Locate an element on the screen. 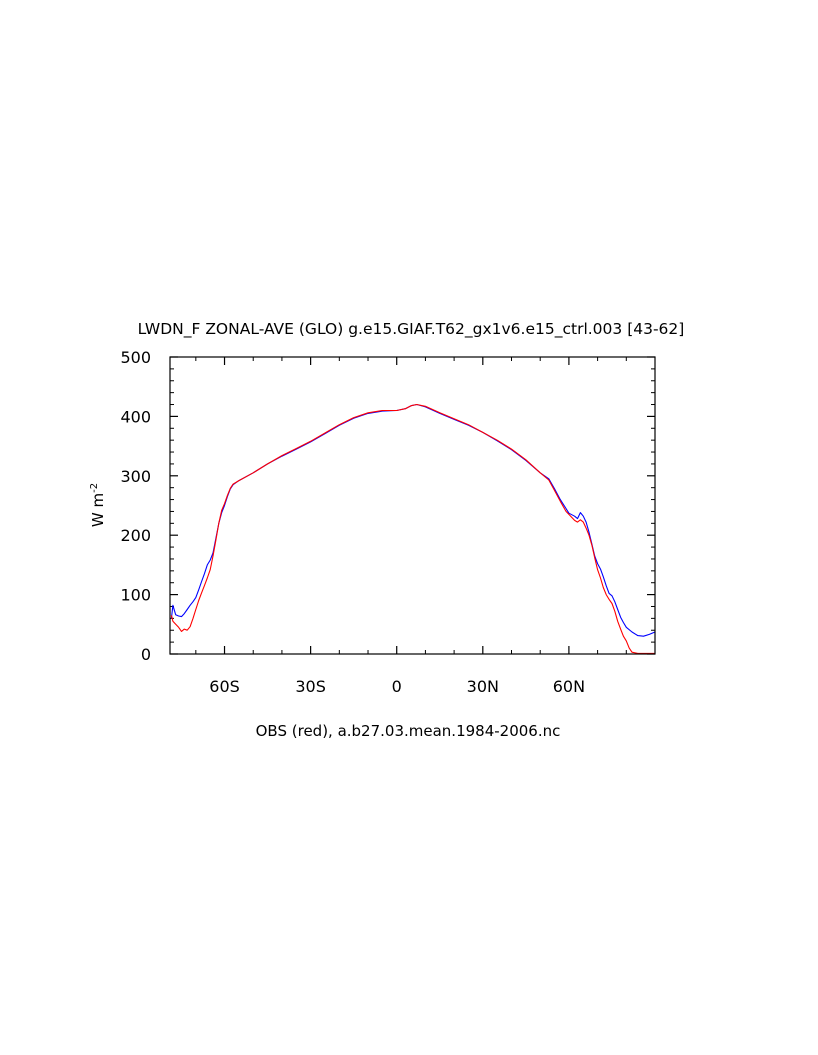 The width and height of the screenshot is (818, 1055). y-axis-label: W m-2 is located at coordinates (98, 505).